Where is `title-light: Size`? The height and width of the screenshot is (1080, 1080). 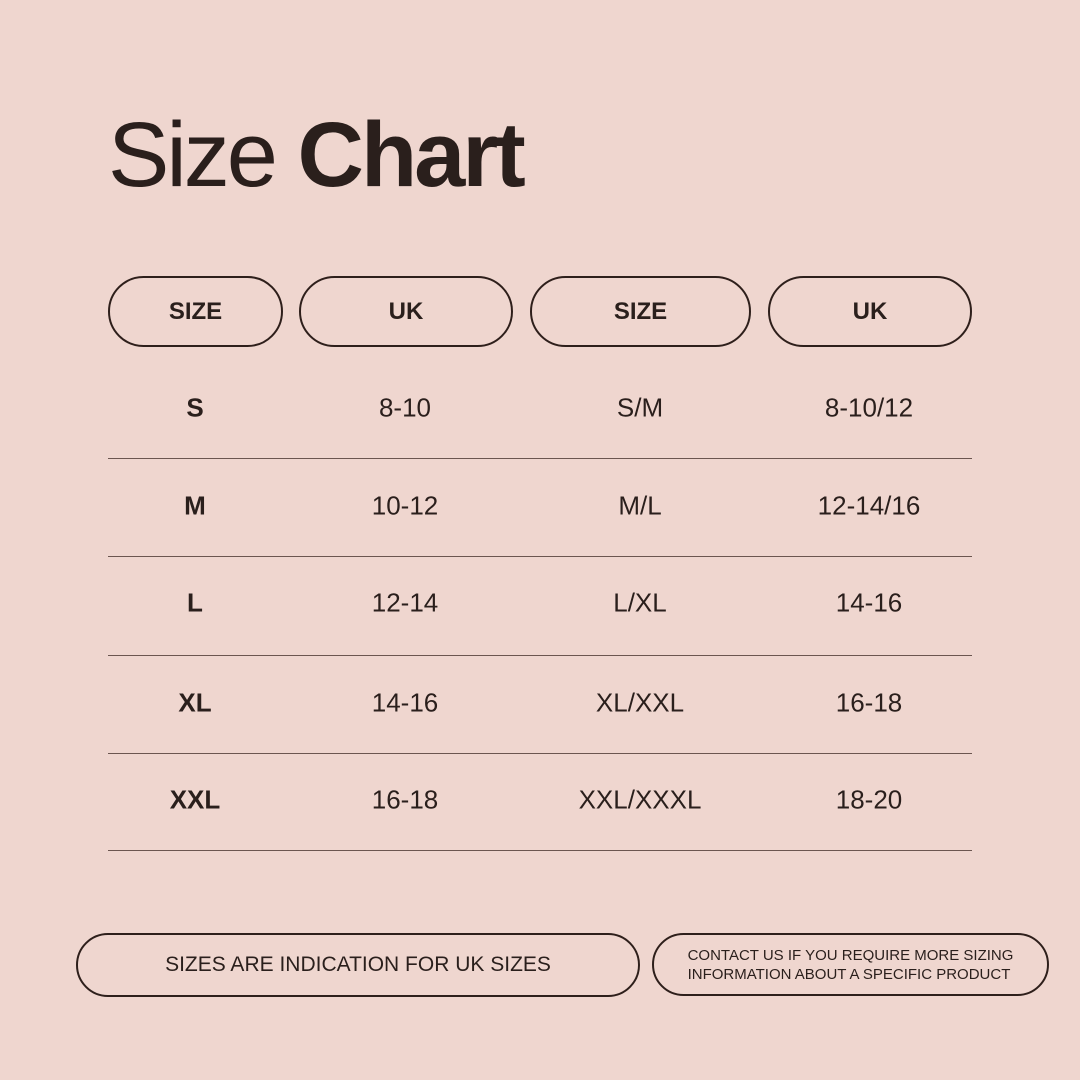
title-light: Size is located at coordinates (193, 155).